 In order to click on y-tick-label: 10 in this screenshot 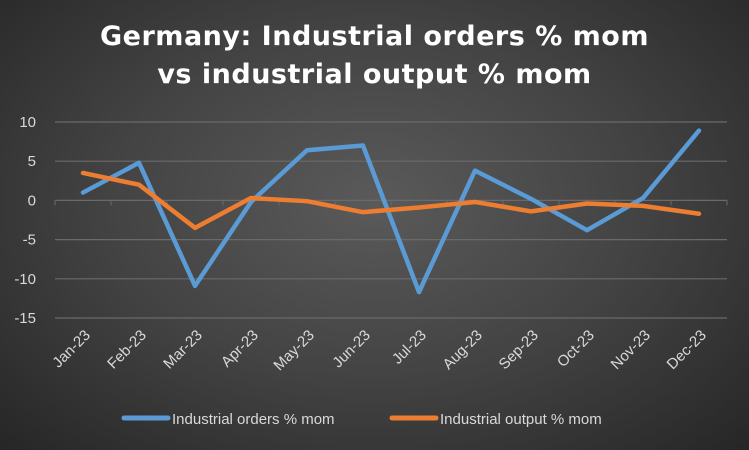, I will do `click(27, 122)`.